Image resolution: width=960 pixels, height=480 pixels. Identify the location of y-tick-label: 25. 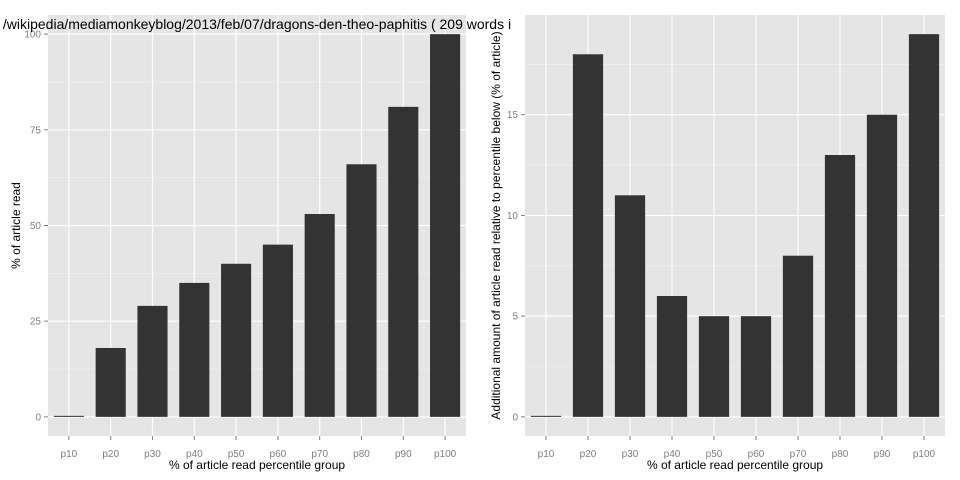
(36, 322).